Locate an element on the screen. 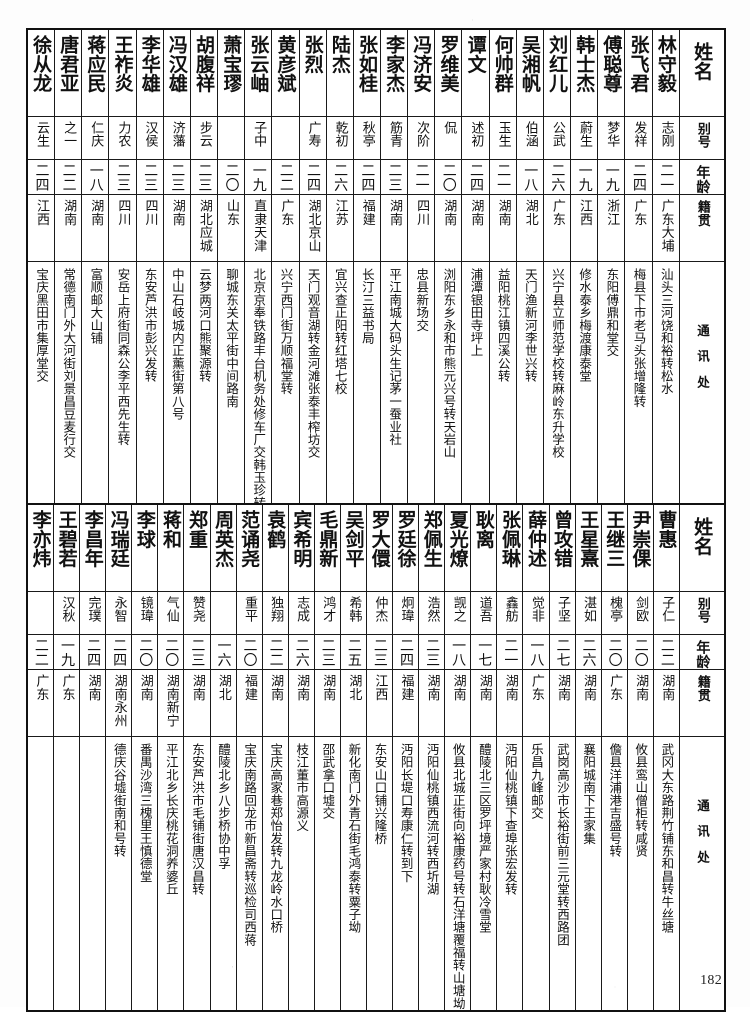 The image size is (750, 1012). entry-name: 李球 is located at coordinates (144, 529).